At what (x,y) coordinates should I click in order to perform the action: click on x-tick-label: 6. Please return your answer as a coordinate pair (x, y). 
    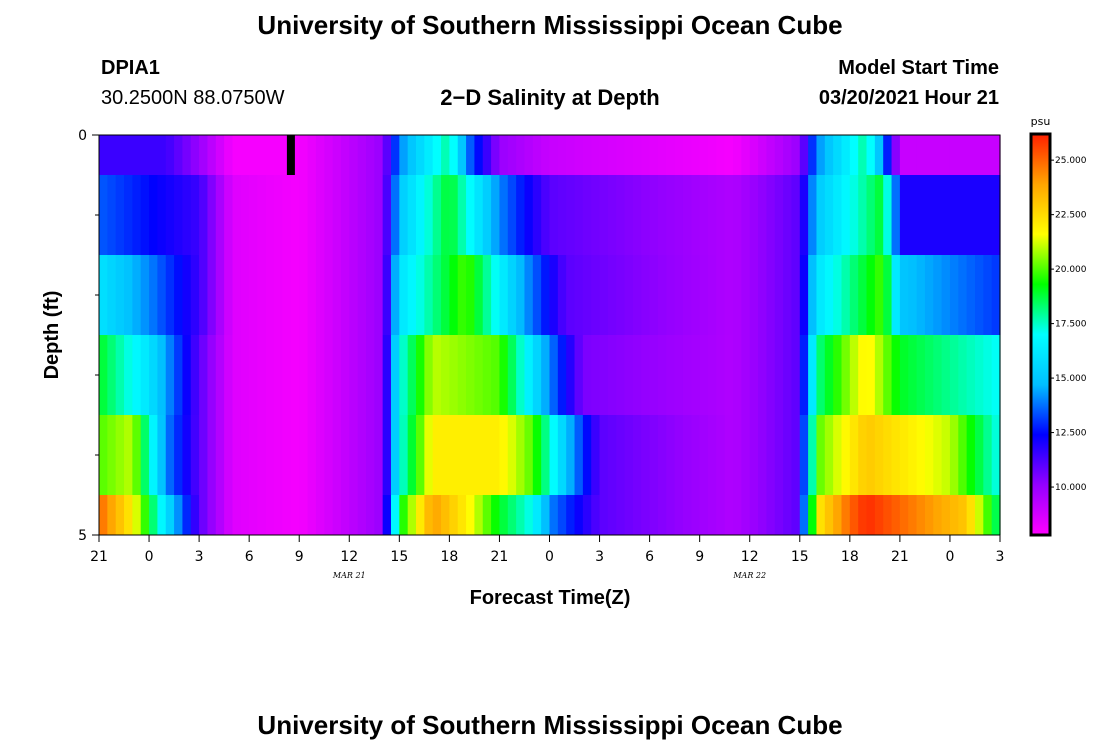
    Looking at the image, I should click on (649, 557).